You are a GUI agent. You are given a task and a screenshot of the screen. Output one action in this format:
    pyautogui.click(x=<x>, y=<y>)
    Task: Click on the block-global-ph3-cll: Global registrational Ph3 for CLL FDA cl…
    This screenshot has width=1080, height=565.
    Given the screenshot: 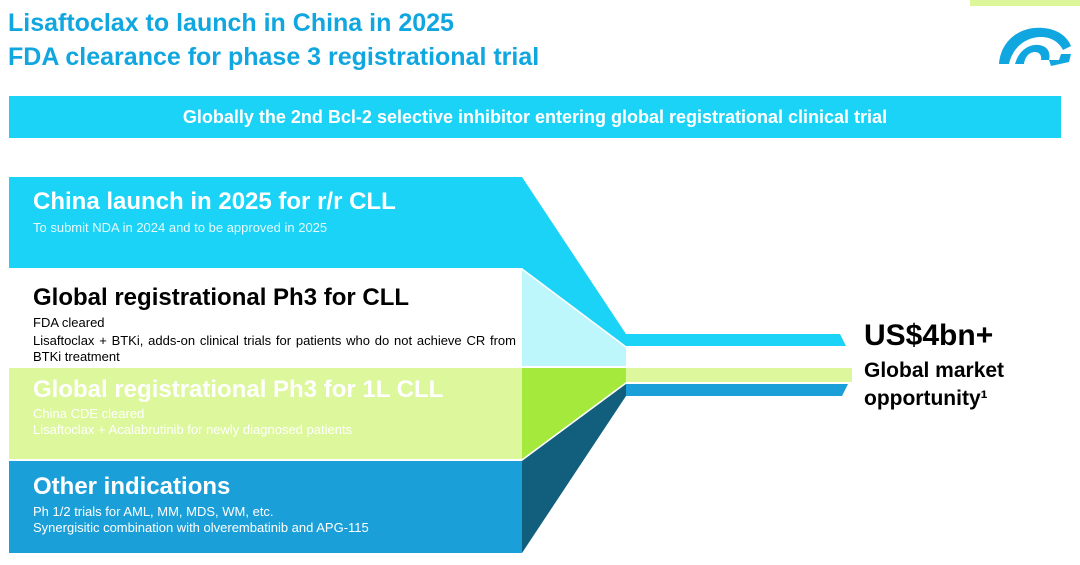 What is the action you would take?
    pyautogui.click(x=265, y=318)
    